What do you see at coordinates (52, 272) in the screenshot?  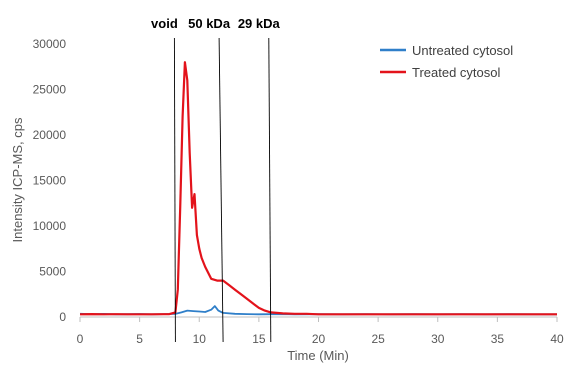 I see `y-tick-label: 5000` at bounding box center [52, 272].